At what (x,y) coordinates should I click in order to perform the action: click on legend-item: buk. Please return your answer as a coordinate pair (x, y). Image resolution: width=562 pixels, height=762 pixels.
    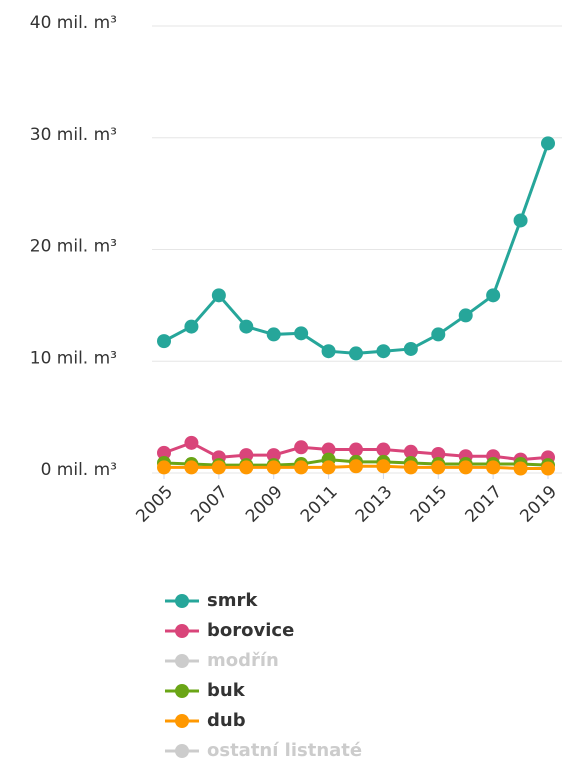
    Looking at the image, I should click on (226, 690).